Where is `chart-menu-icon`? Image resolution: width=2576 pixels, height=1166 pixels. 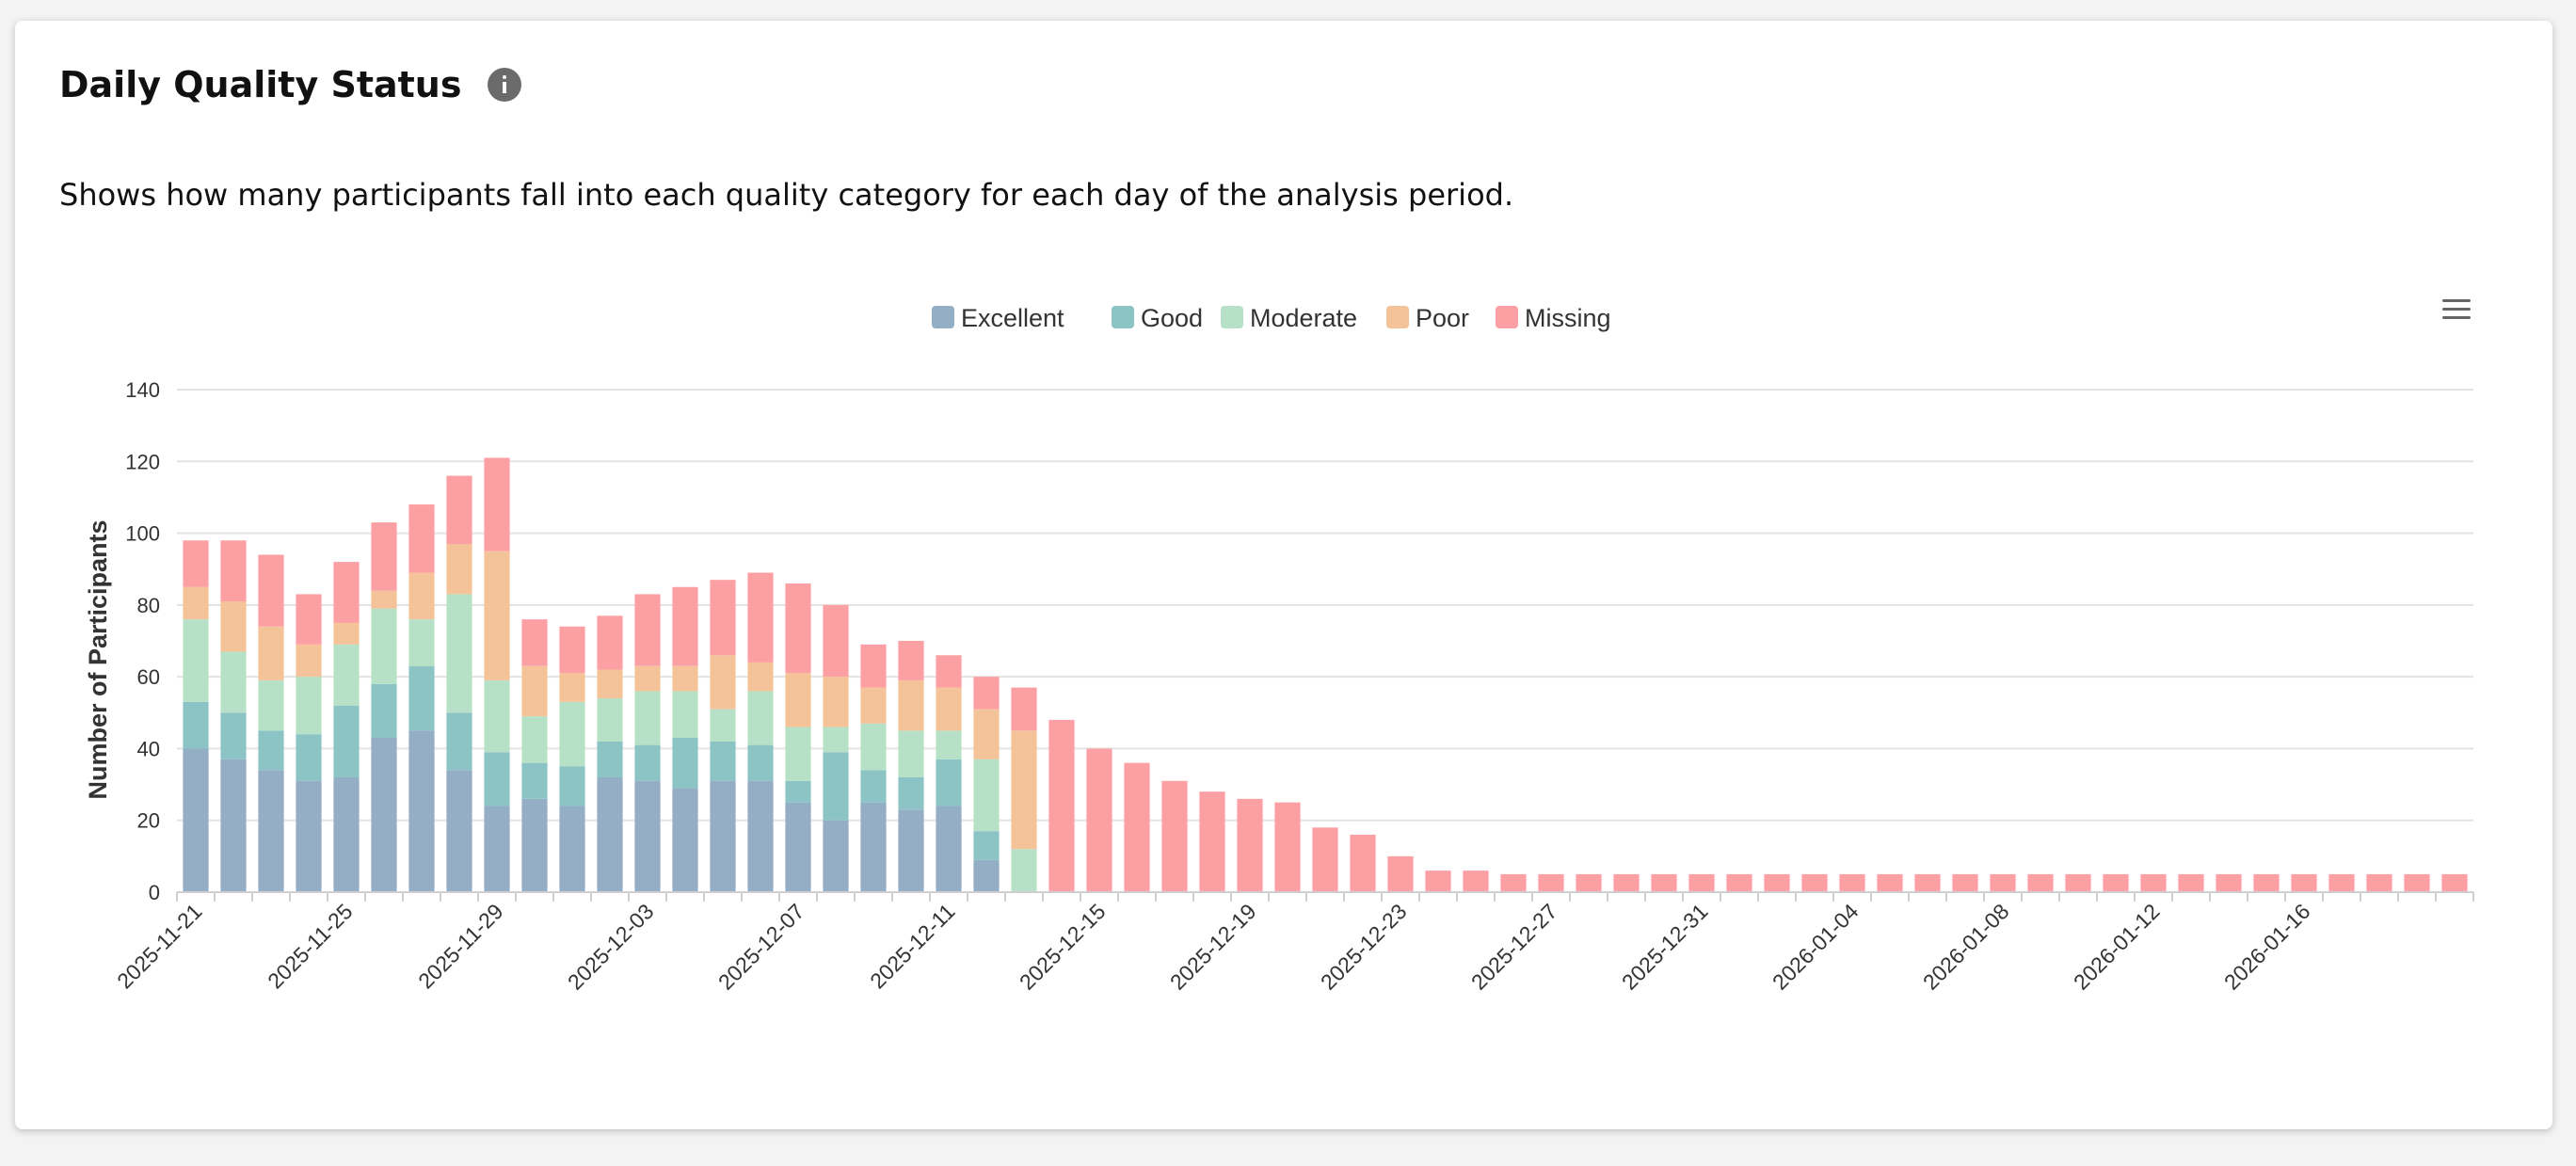 chart-menu-icon is located at coordinates (2458, 310).